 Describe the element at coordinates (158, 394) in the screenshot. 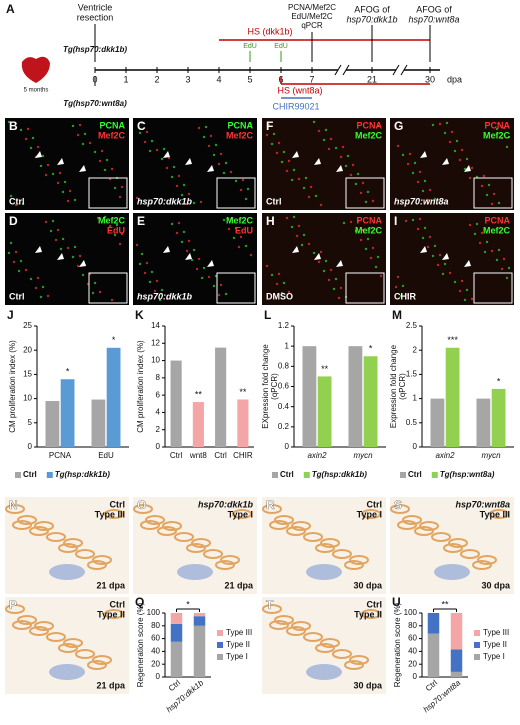

I see `y-tick-label: 6` at that location.